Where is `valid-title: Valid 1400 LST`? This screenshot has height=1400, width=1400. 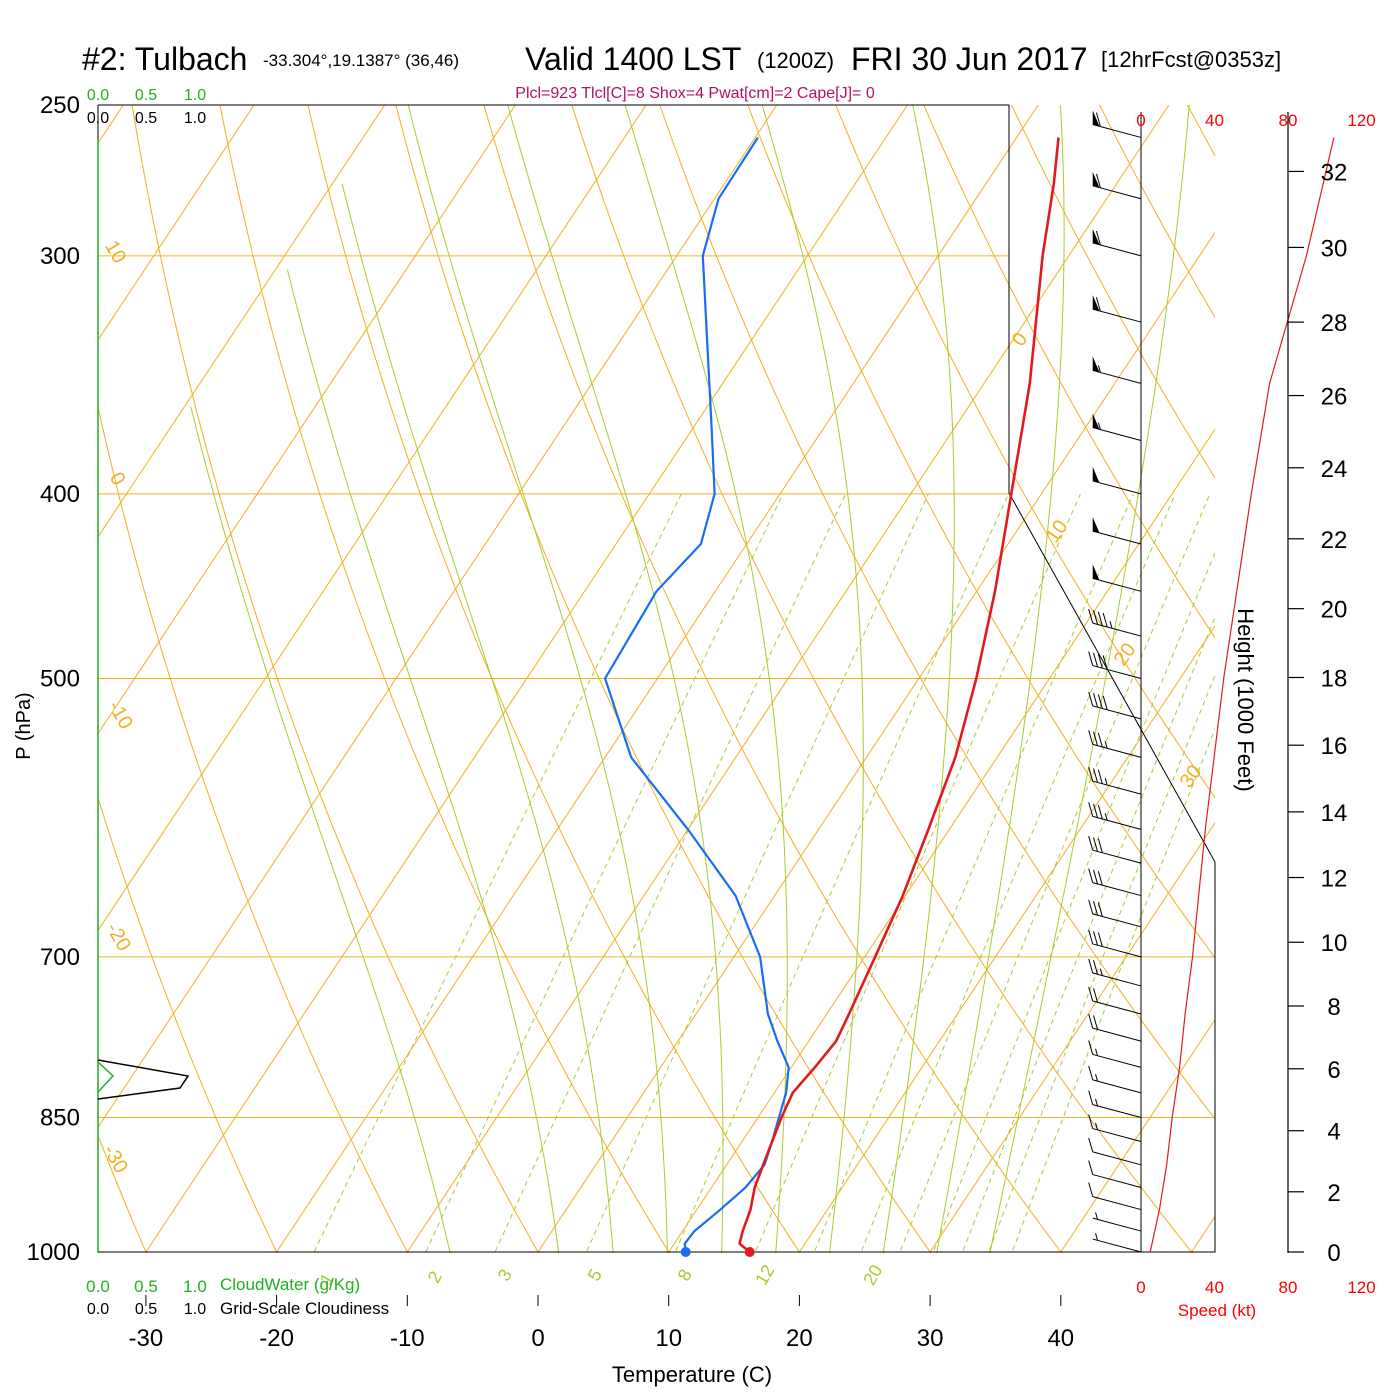 valid-title: Valid 1400 LST is located at coordinates (633, 59).